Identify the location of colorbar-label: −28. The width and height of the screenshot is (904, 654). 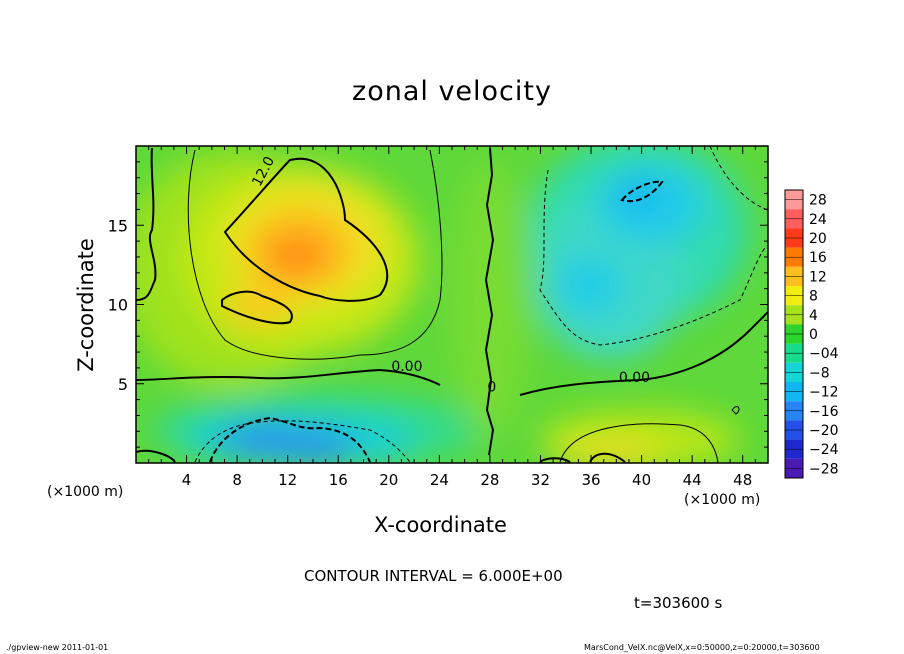
(824, 469).